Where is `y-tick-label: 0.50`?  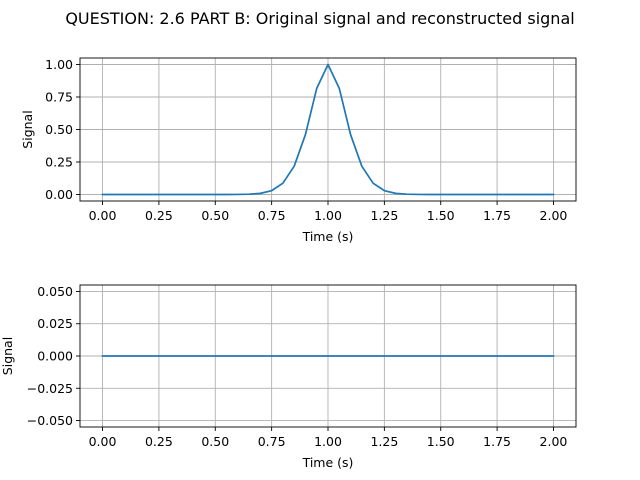 y-tick-label: 0.50 is located at coordinates (59, 129).